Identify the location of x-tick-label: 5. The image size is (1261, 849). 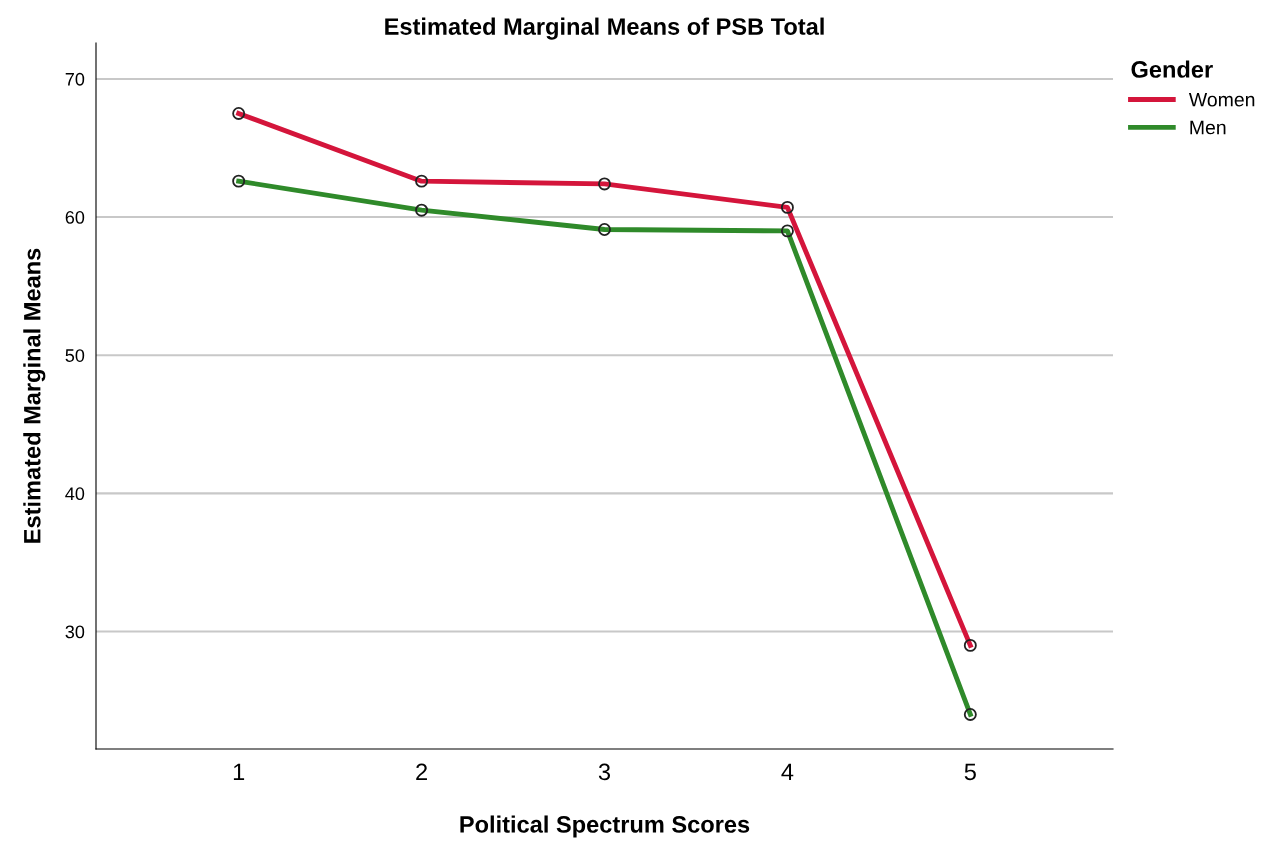
(970, 772).